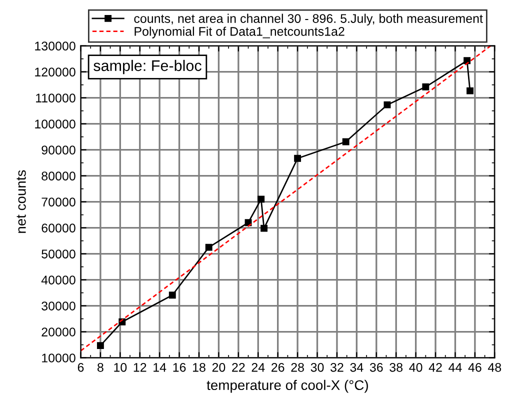 Image resolution: width=511 pixels, height=402 pixels. I want to click on x-tick-label: 6, so click(81, 367).